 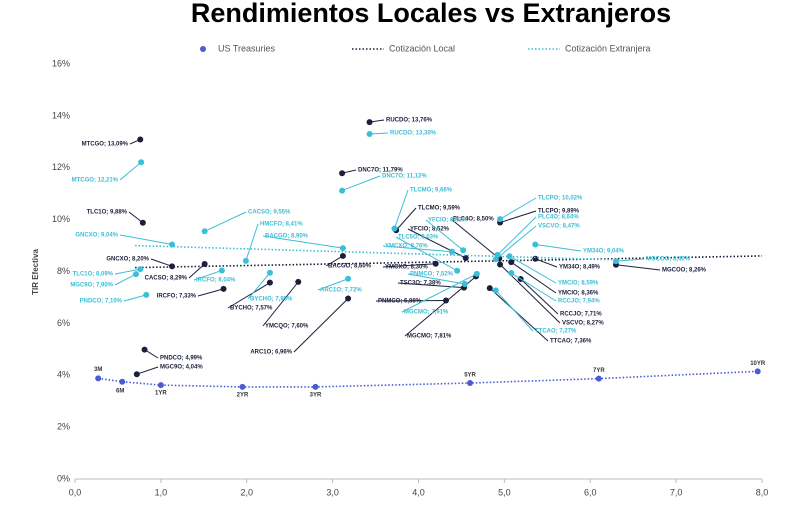 What do you see at coordinates (287, 327) in the screenshot?
I see `data-label: YMCQO; 7,60%` at bounding box center [287, 327].